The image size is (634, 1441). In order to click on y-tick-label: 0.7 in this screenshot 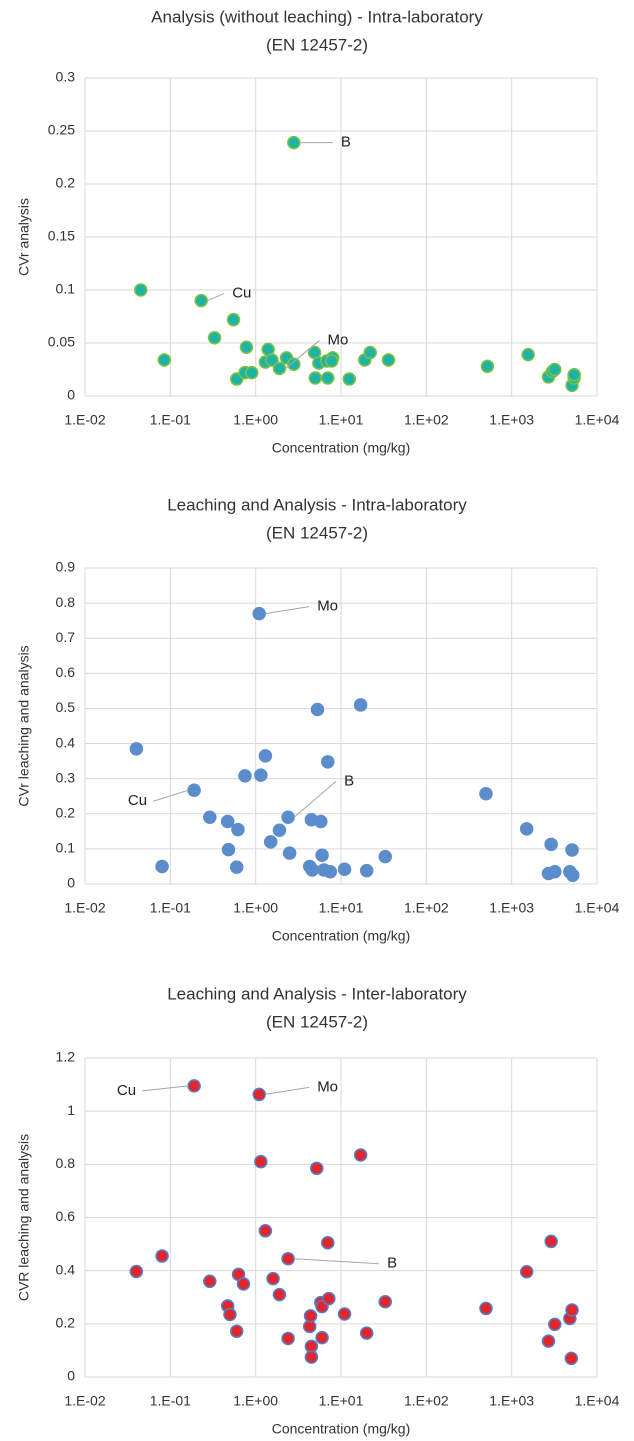, I will do `click(66, 637)`.